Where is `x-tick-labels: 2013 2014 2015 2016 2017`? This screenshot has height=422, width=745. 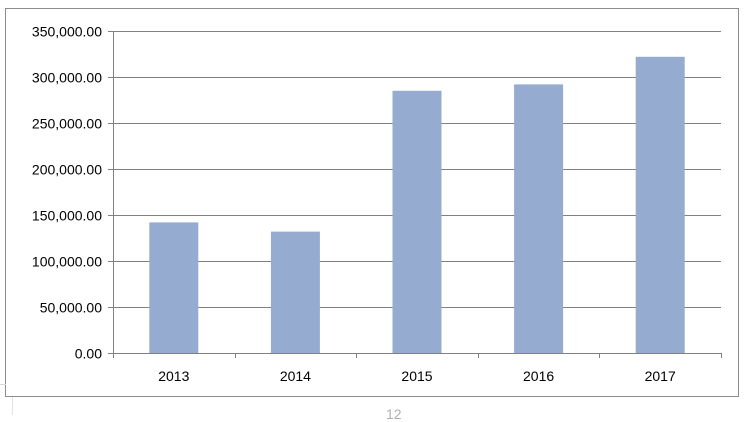 x-tick-labels: 2013 2014 2015 2016 2017 is located at coordinates (417, 376).